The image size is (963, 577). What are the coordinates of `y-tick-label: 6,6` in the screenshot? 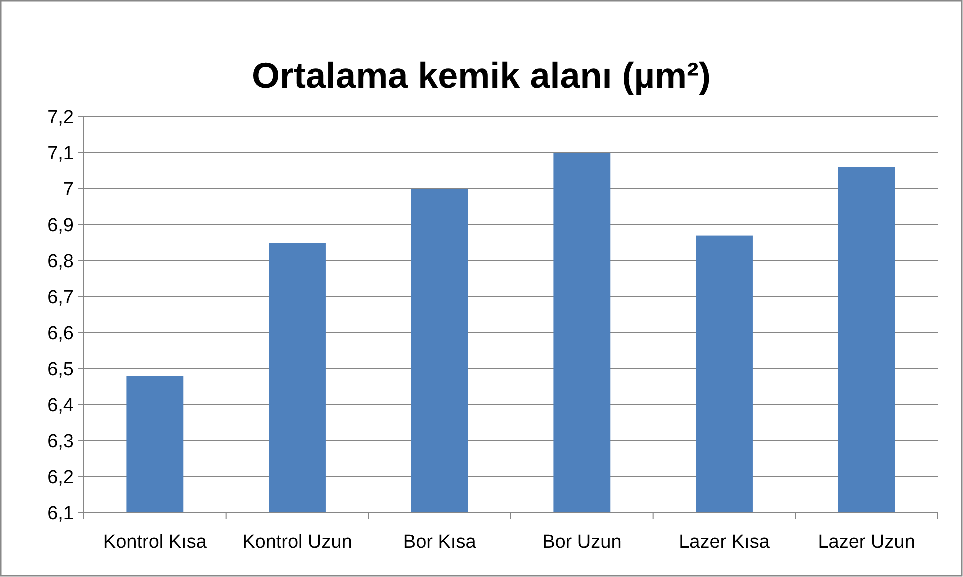 It's located at (61, 334).